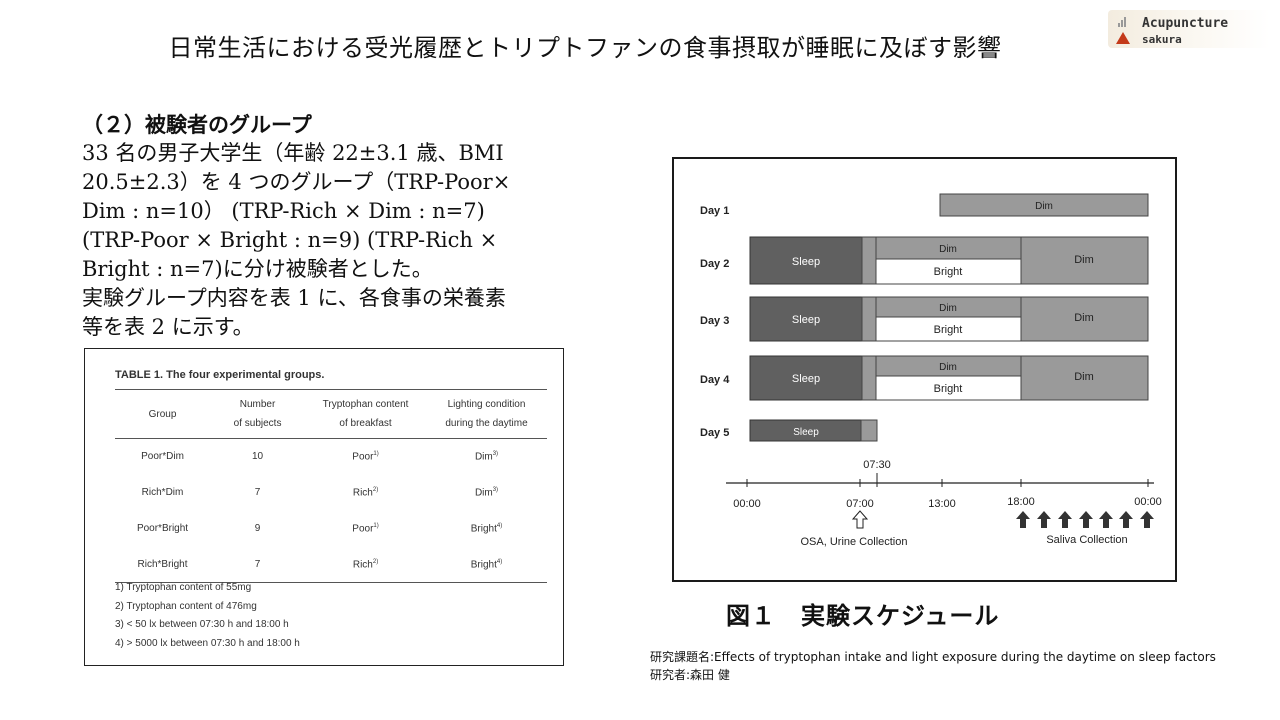 The width and height of the screenshot is (1280, 720). Describe the element at coordinates (294, 298) in the screenshot. I see `body-line: 実験グループ内容を表 1 に、各食事の栄養素` at that location.